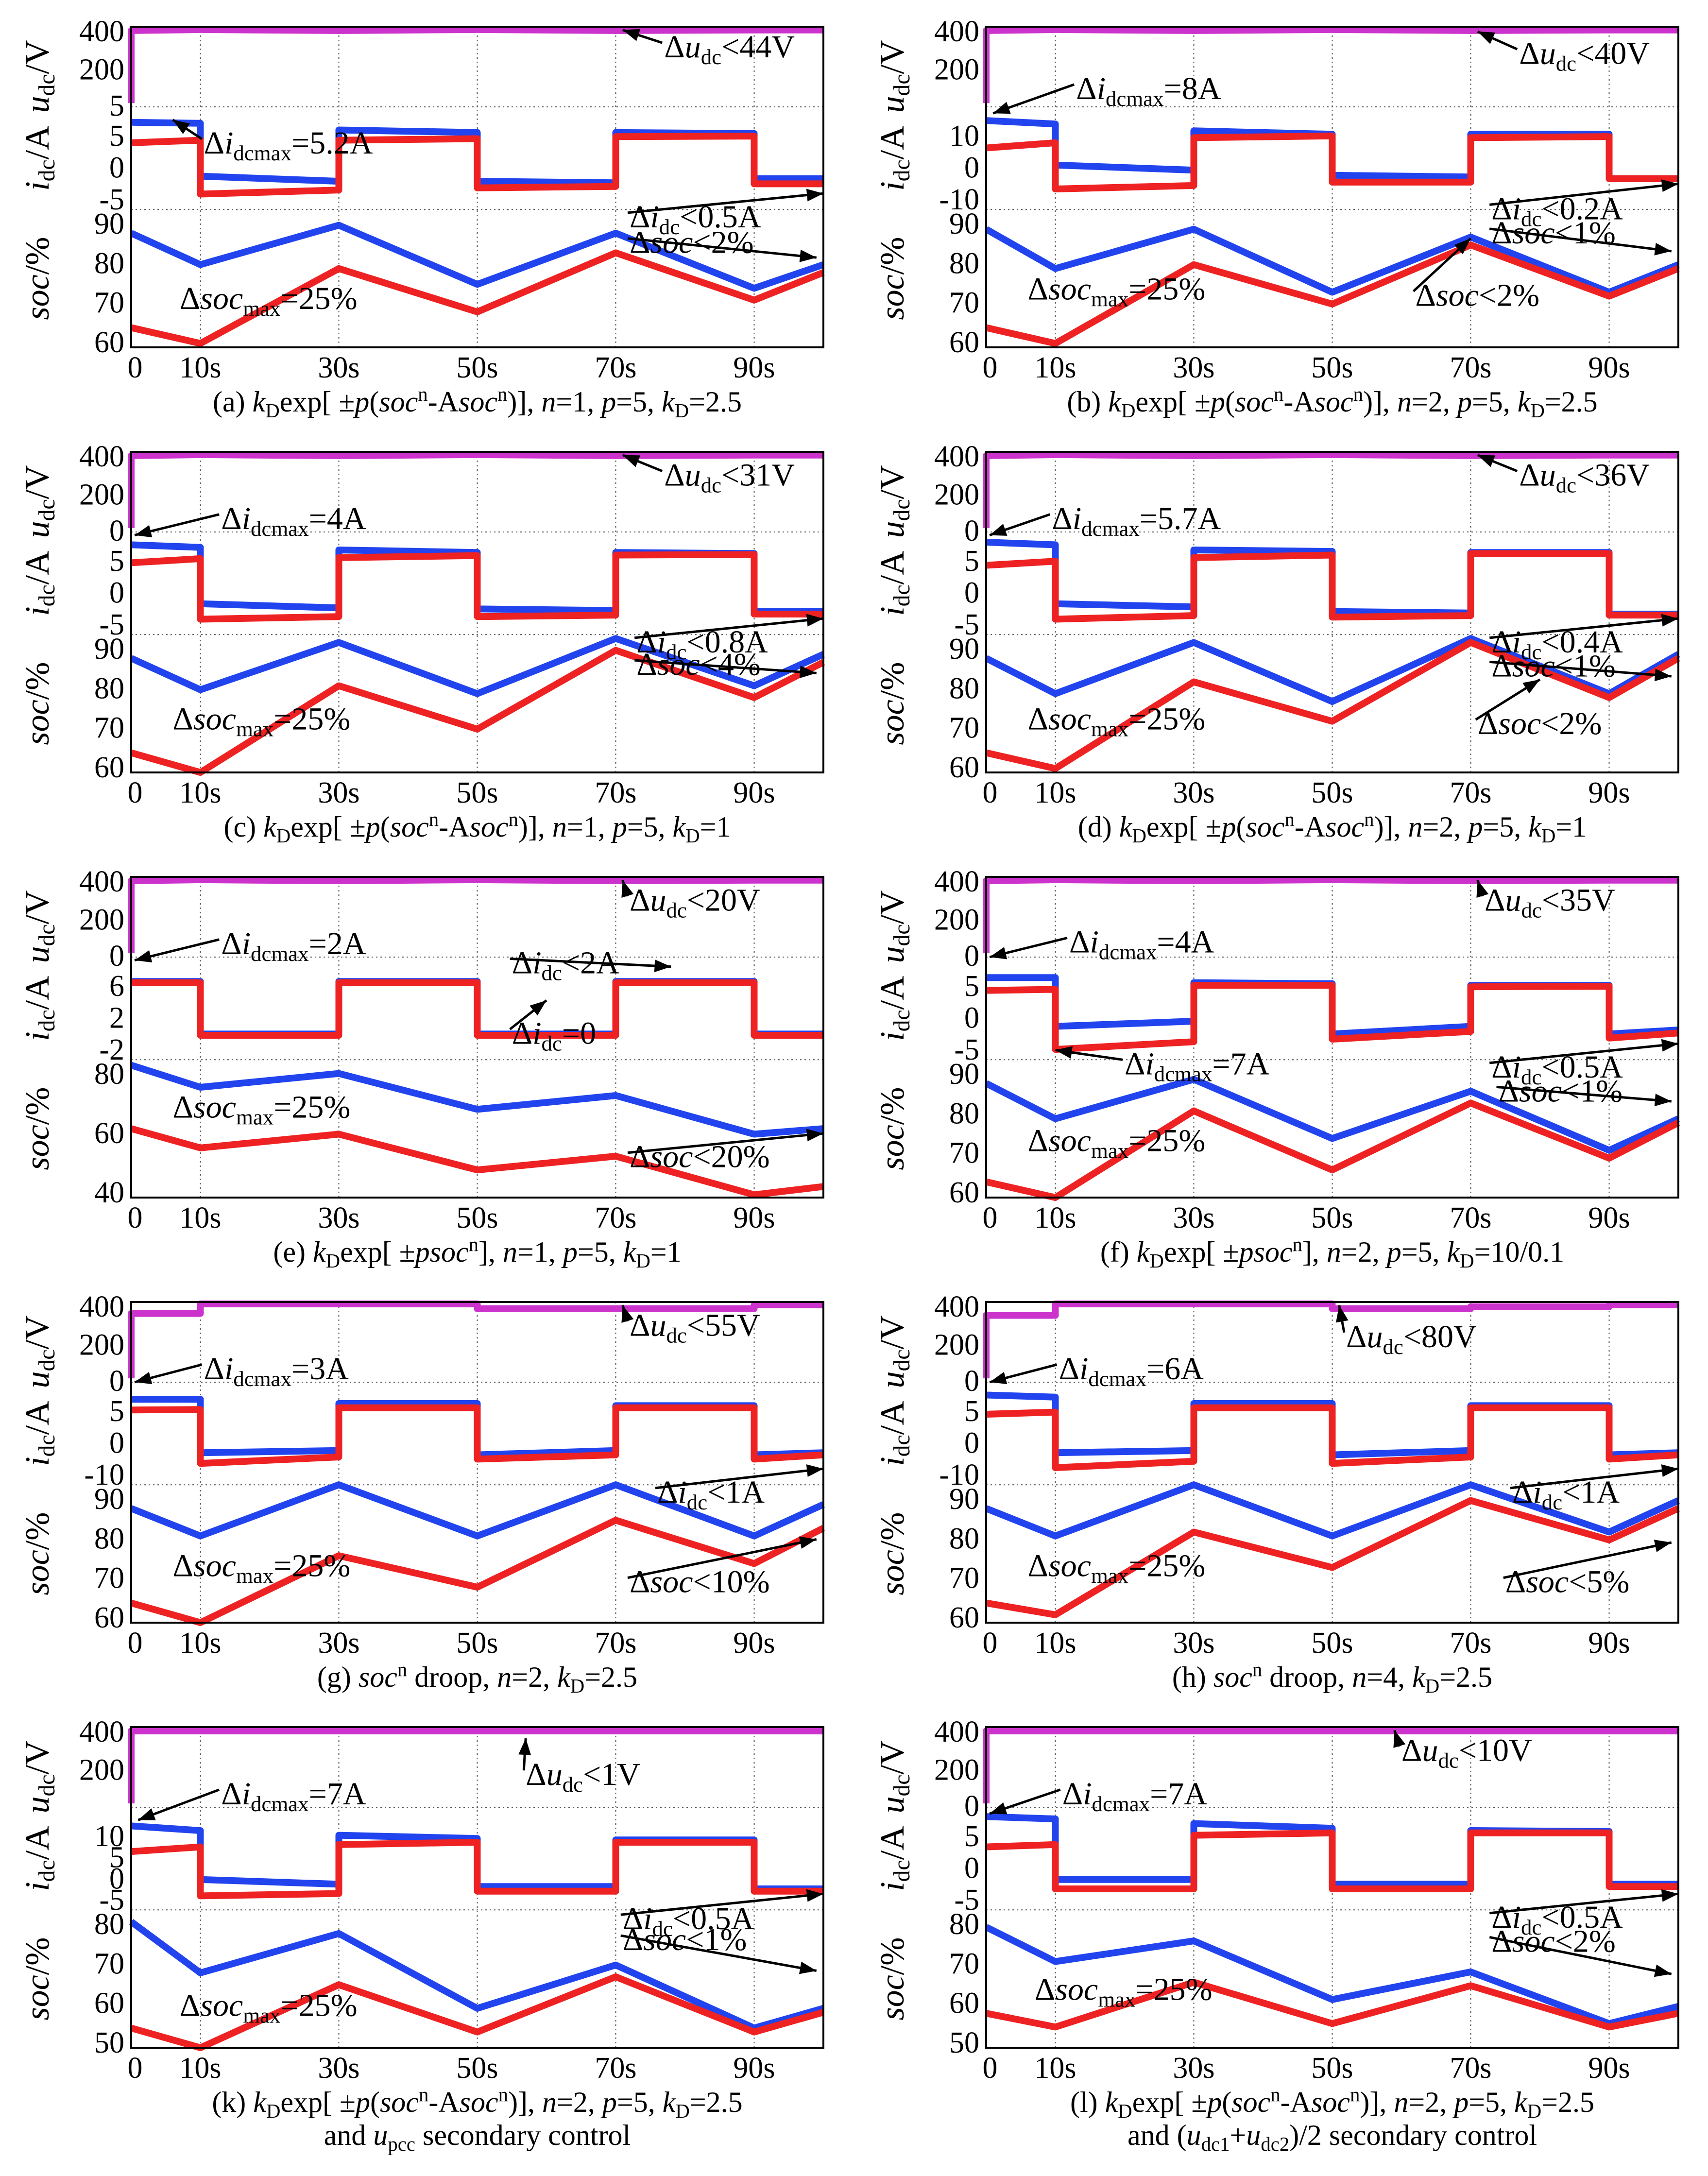 The image size is (1708, 2176). I want to click on tick-label: 80, so click(964, 1539).